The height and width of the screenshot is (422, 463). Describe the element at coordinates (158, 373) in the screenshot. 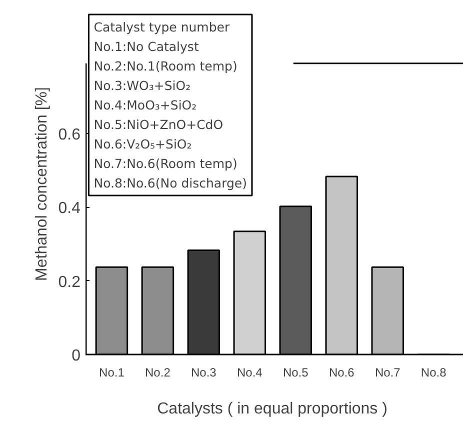

I see `x-tick-label: No.2` at that location.